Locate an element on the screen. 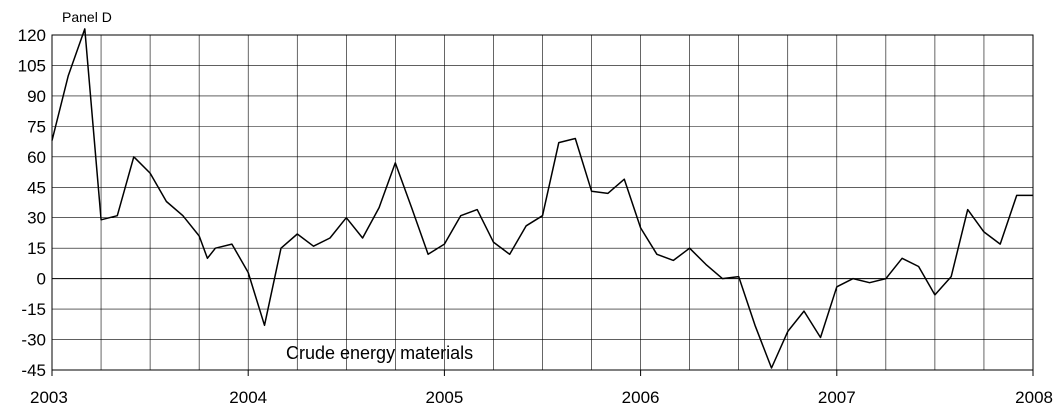 This screenshot has height=412, width=1056. y-axis-ticks: 120 105 90 75 60 45 30 15 0 -15 -30 -45 is located at coordinates (32, 203).